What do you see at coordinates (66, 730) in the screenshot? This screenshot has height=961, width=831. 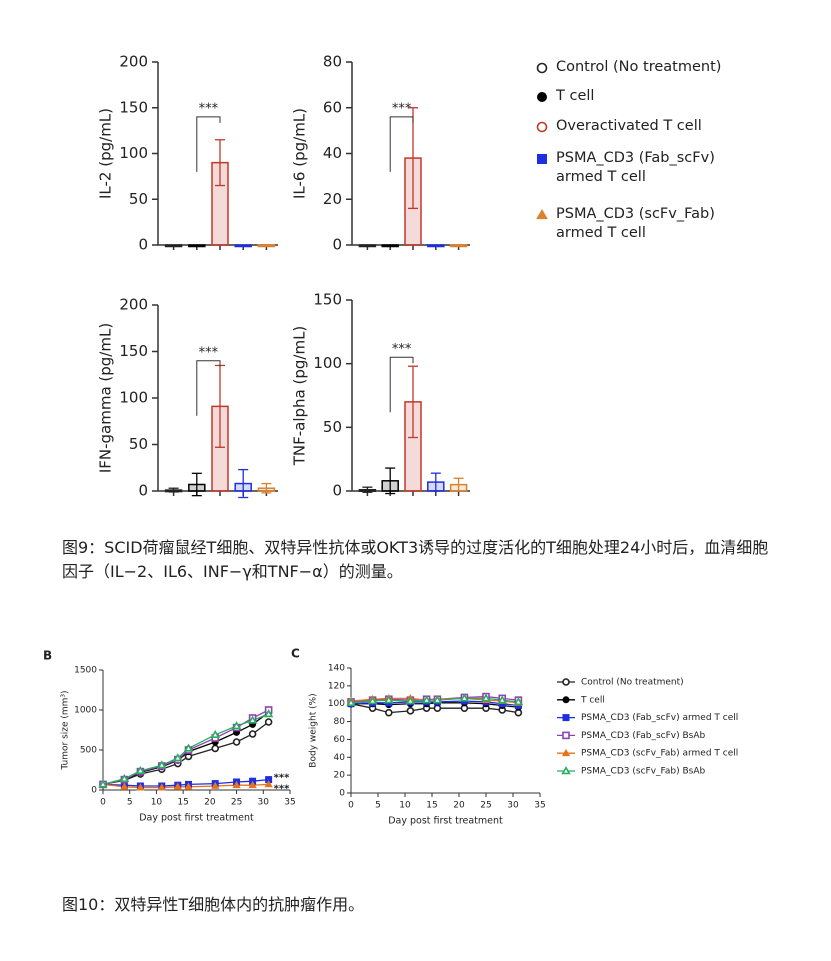 I see `y-axis-label: Tumor size (mm³)` at bounding box center [66, 730].